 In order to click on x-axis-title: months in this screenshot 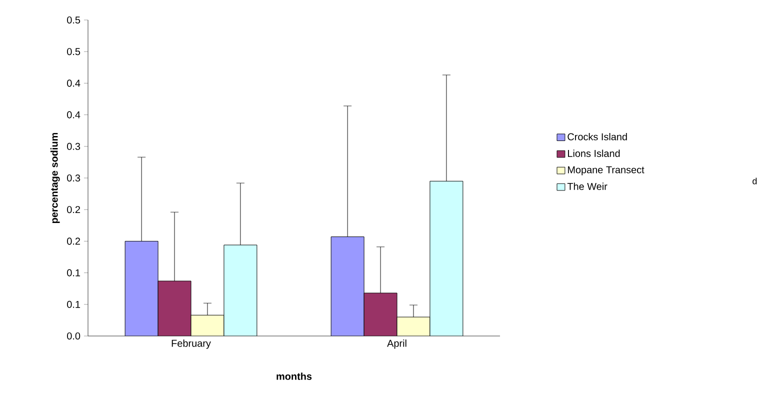, I will do `click(294, 376)`.